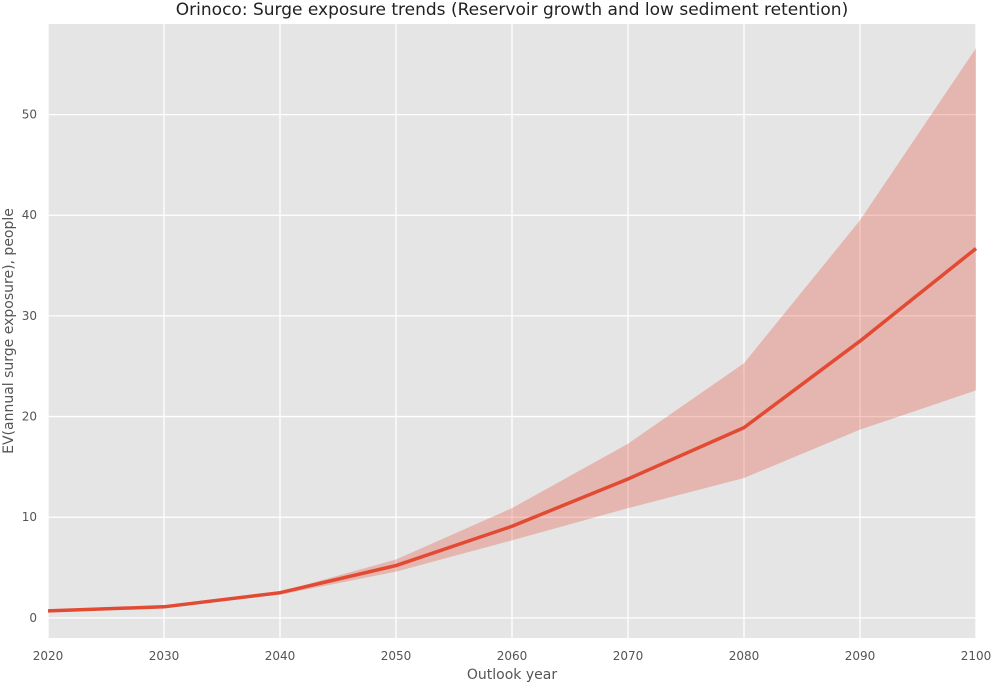 Image resolution: width=992 pixels, height=683 pixels. Describe the element at coordinates (29, 215) in the screenshot. I see `y-tick-label: 40` at that location.